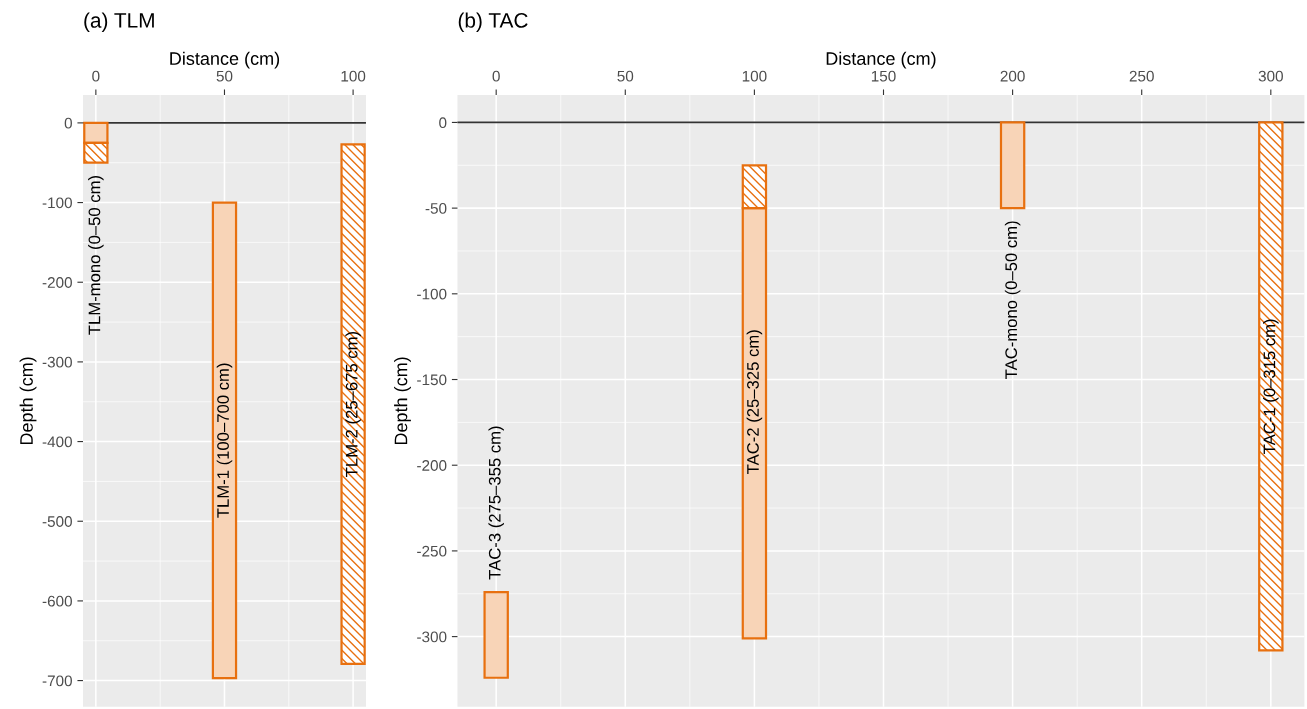 This screenshot has width=1307, height=709. Describe the element at coordinates (432, 380) in the screenshot. I see `y-tick-label: -150` at that location.